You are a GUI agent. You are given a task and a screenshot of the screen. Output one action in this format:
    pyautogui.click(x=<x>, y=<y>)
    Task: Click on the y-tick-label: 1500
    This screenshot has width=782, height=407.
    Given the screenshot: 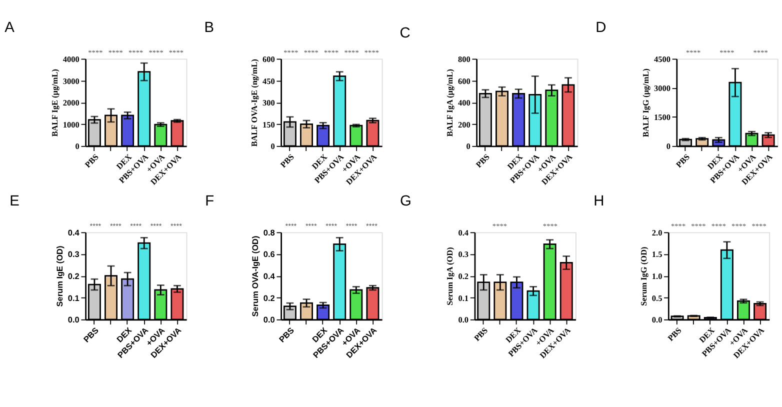 What is the action you would take?
    pyautogui.click(x=662, y=117)
    